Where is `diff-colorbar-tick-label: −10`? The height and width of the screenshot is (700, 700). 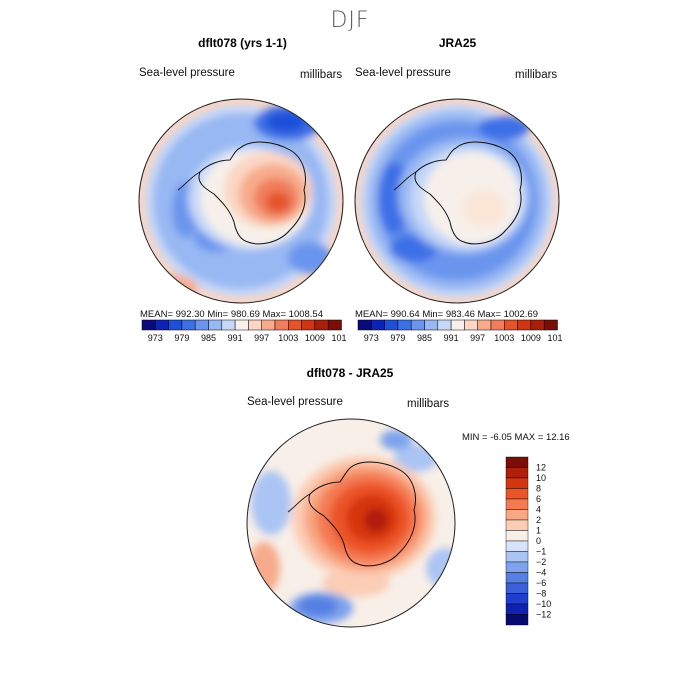 diff-colorbar-tick-label: −10 is located at coordinates (543, 604).